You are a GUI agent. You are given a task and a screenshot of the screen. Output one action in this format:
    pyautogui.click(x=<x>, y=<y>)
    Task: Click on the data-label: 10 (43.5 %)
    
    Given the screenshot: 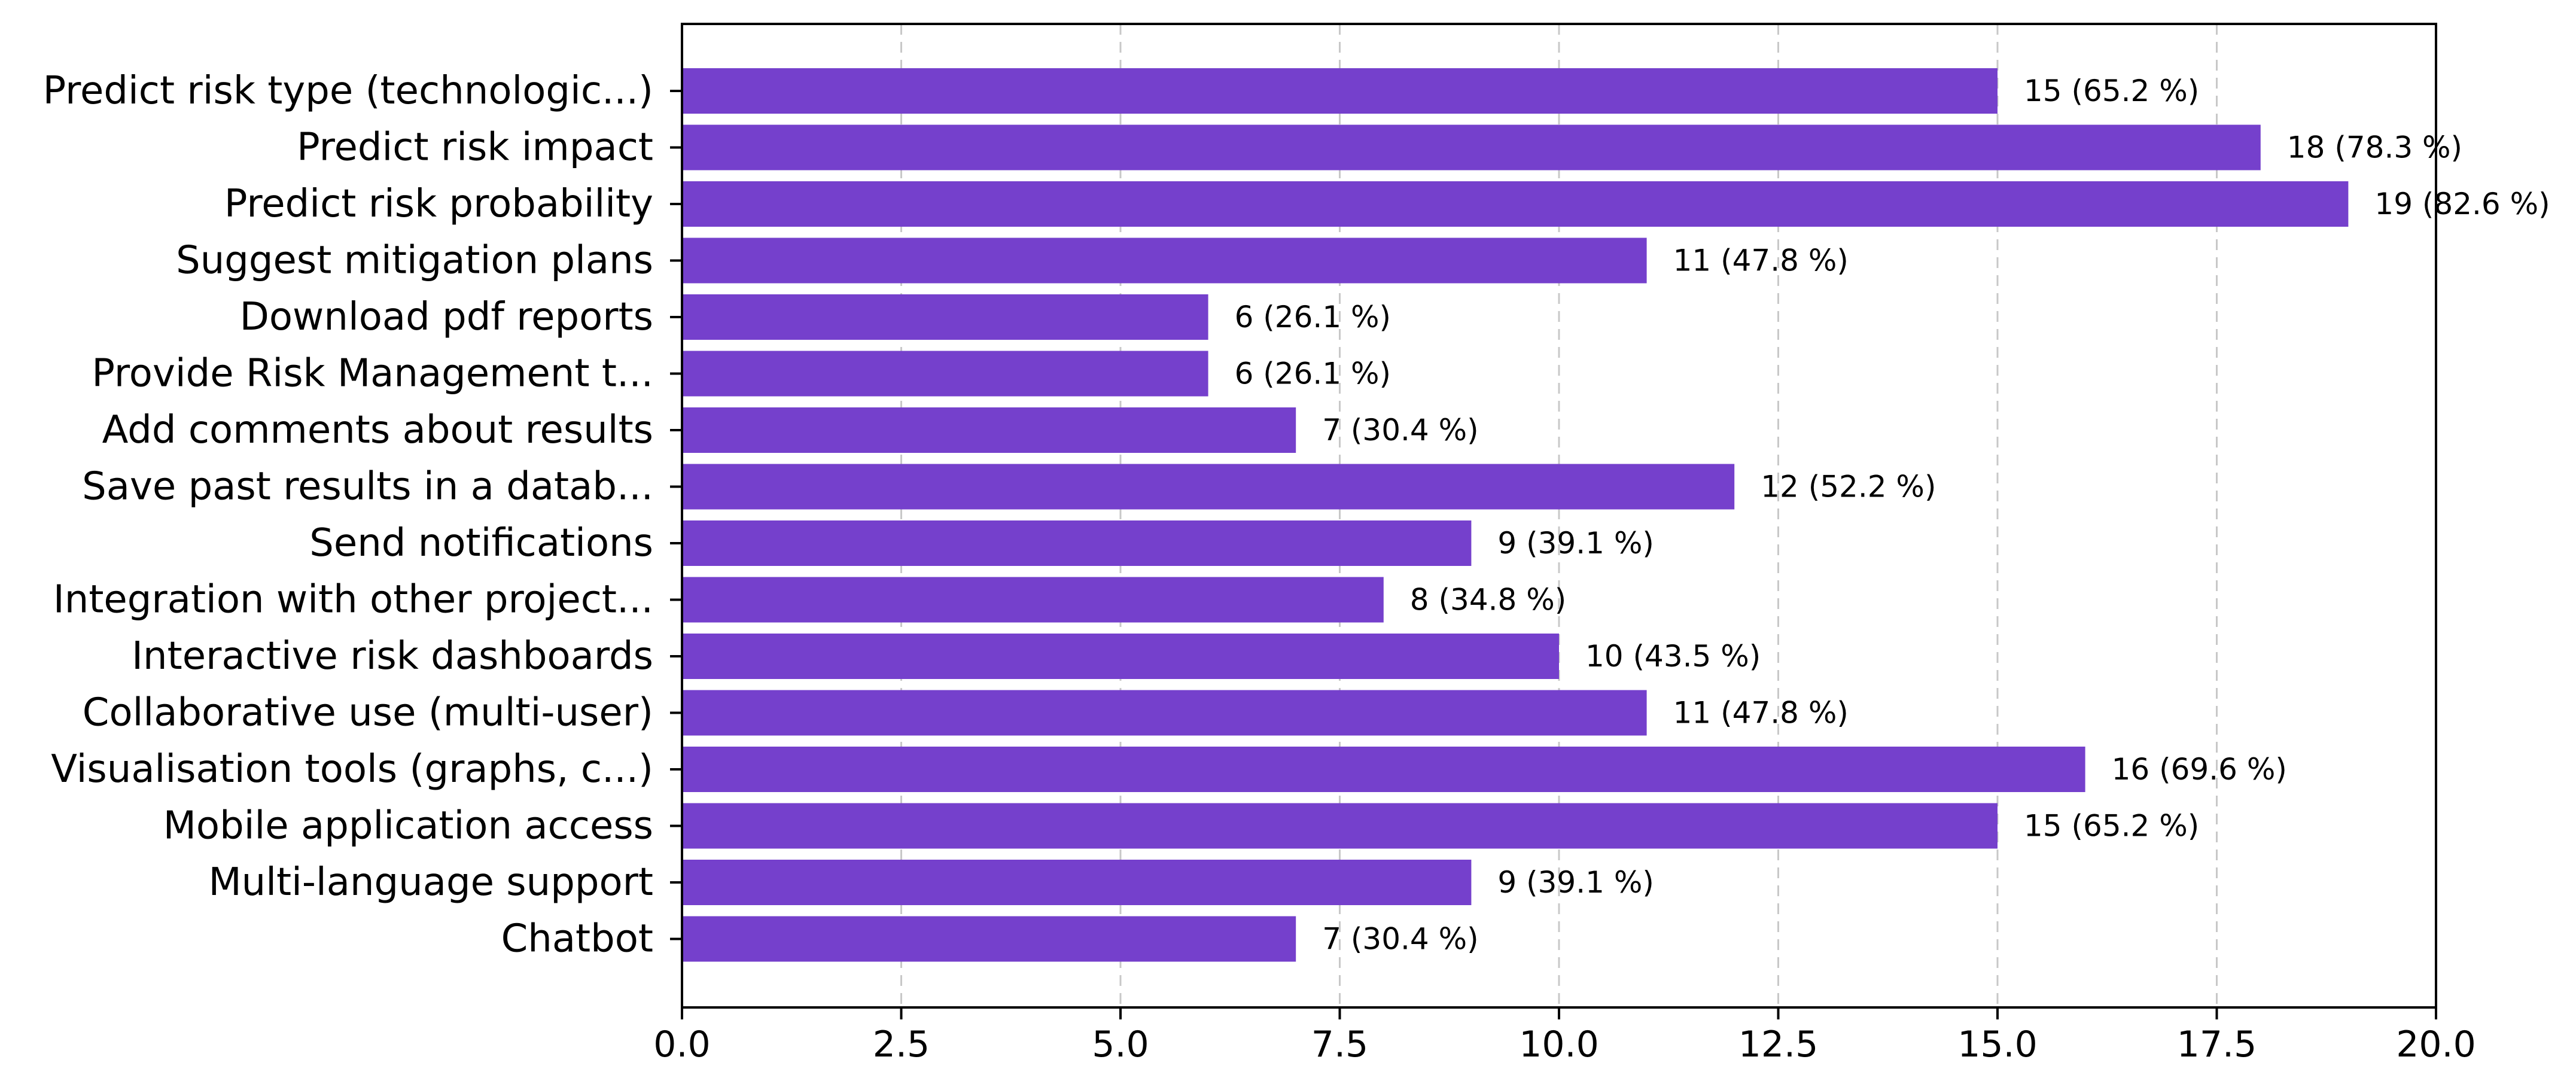 What is the action you would take?
    pyautogui.click(x=1673, y=656)
    